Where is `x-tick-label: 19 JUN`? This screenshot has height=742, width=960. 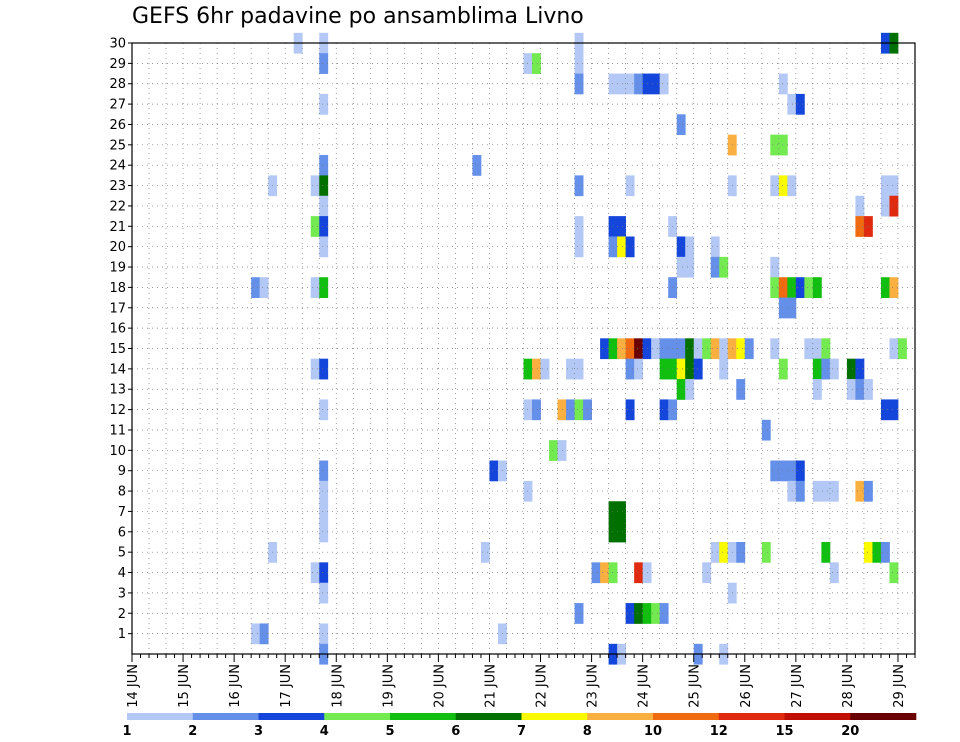 x-tick-label: 19 JUN is located at coordinates (388, 686).